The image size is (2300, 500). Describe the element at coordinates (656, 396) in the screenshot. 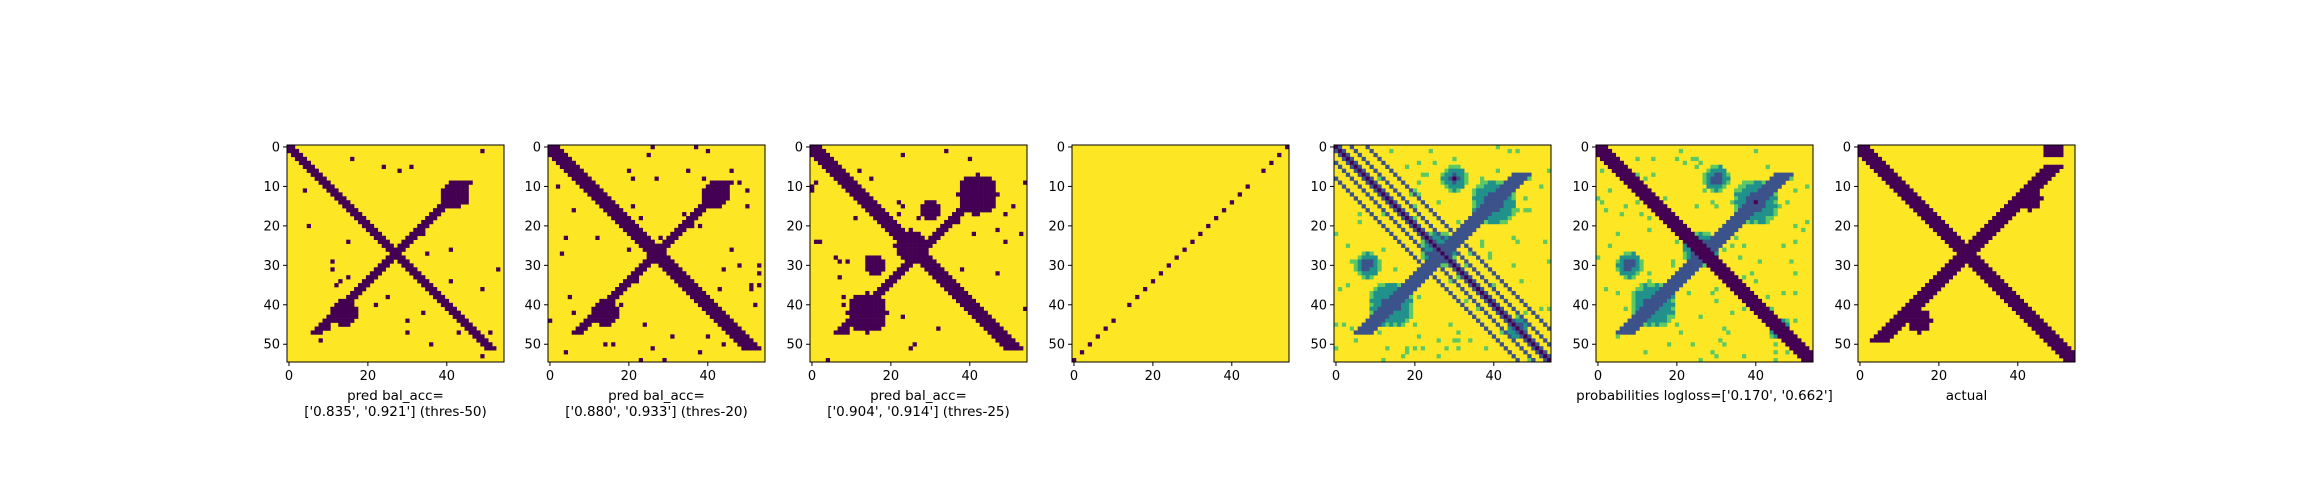

I see `panel-caption-line: pred bal_acc=` at that location.